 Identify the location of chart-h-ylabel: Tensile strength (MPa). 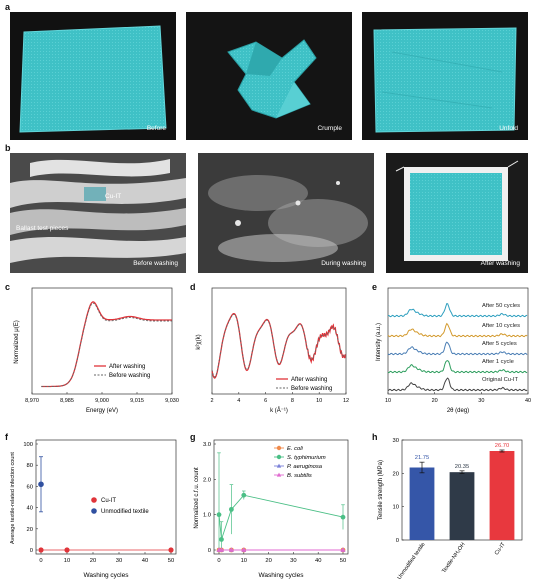
(381, 490).